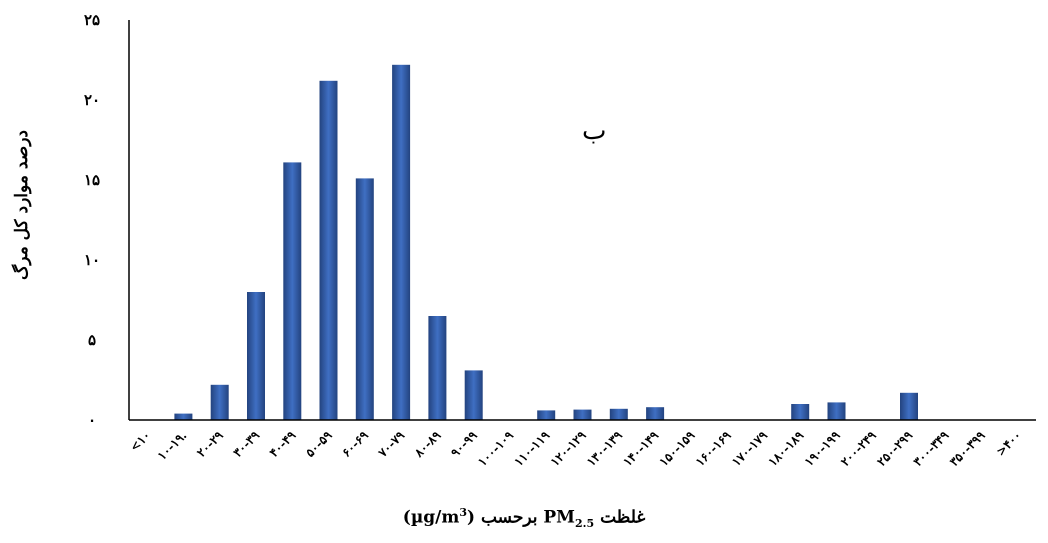 The height and width of the screenshot is (543, 1048). I want to click on x-tick-label: ۷۰-۷۹, so click(391, 444).